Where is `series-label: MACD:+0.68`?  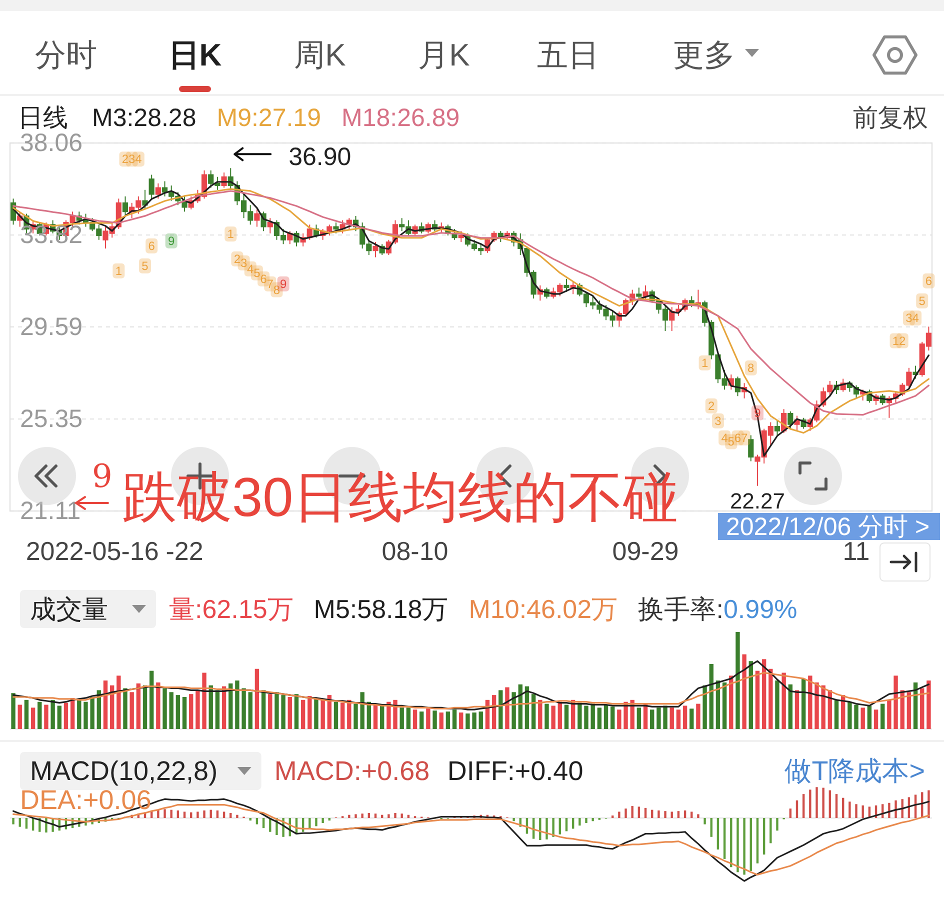
series-label: MACD:+0.68 is located at coordinates (352, 771).